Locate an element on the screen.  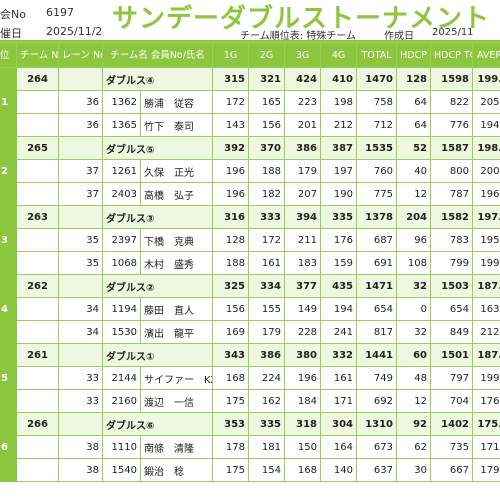
member-id-cell: 1068 is located at coordinates (121, 263).